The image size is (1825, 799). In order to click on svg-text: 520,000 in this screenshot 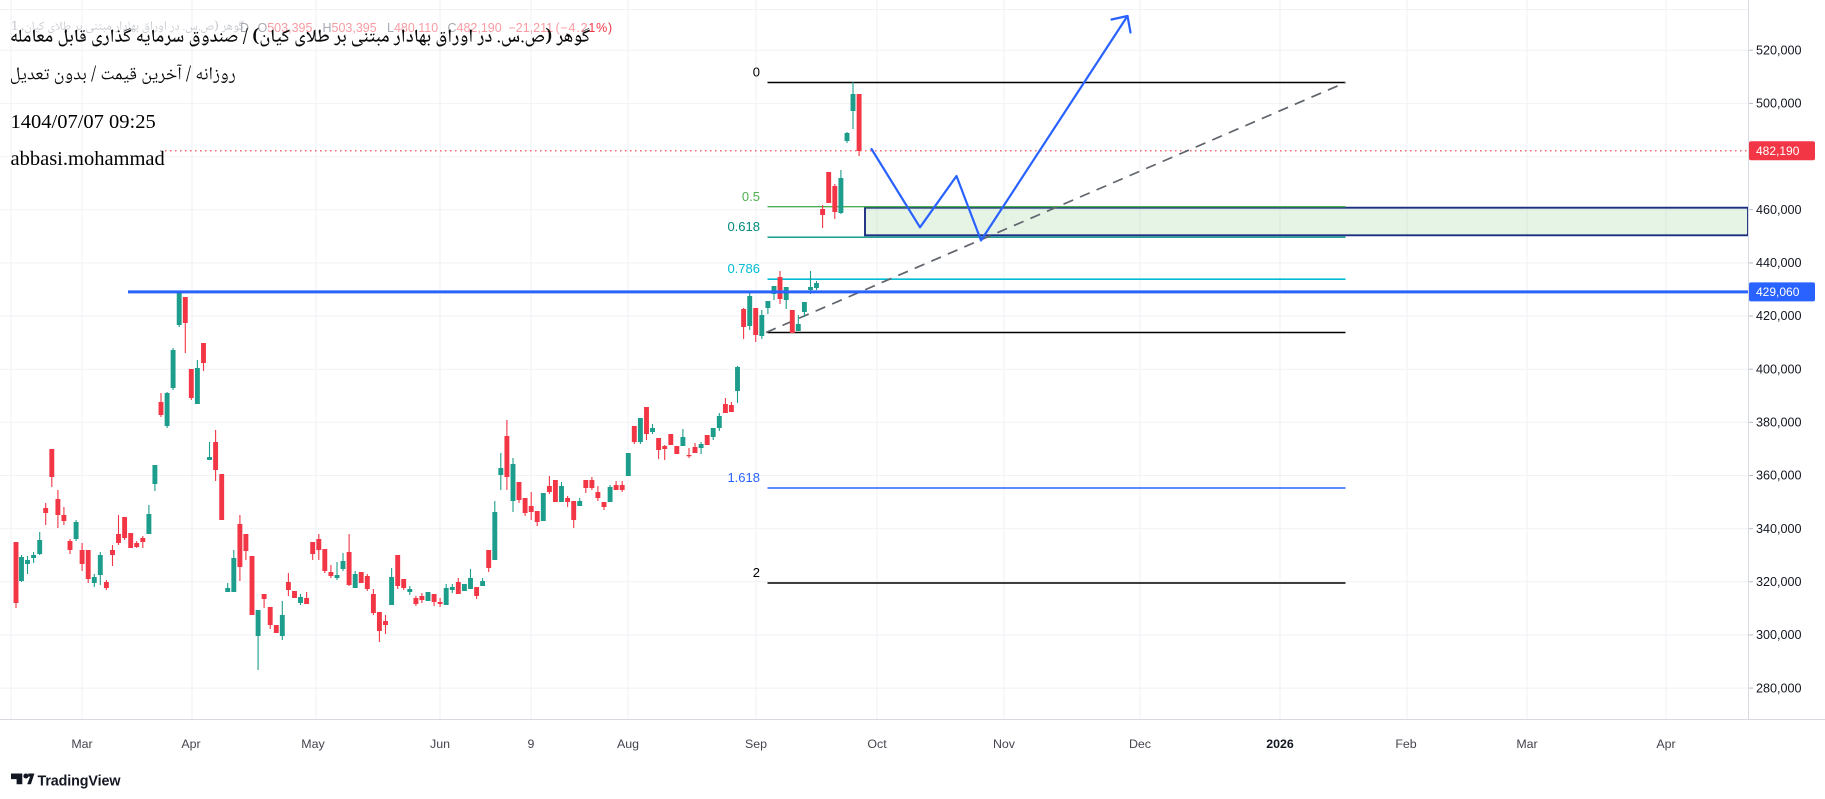, I will do `click(1779, 50)`.